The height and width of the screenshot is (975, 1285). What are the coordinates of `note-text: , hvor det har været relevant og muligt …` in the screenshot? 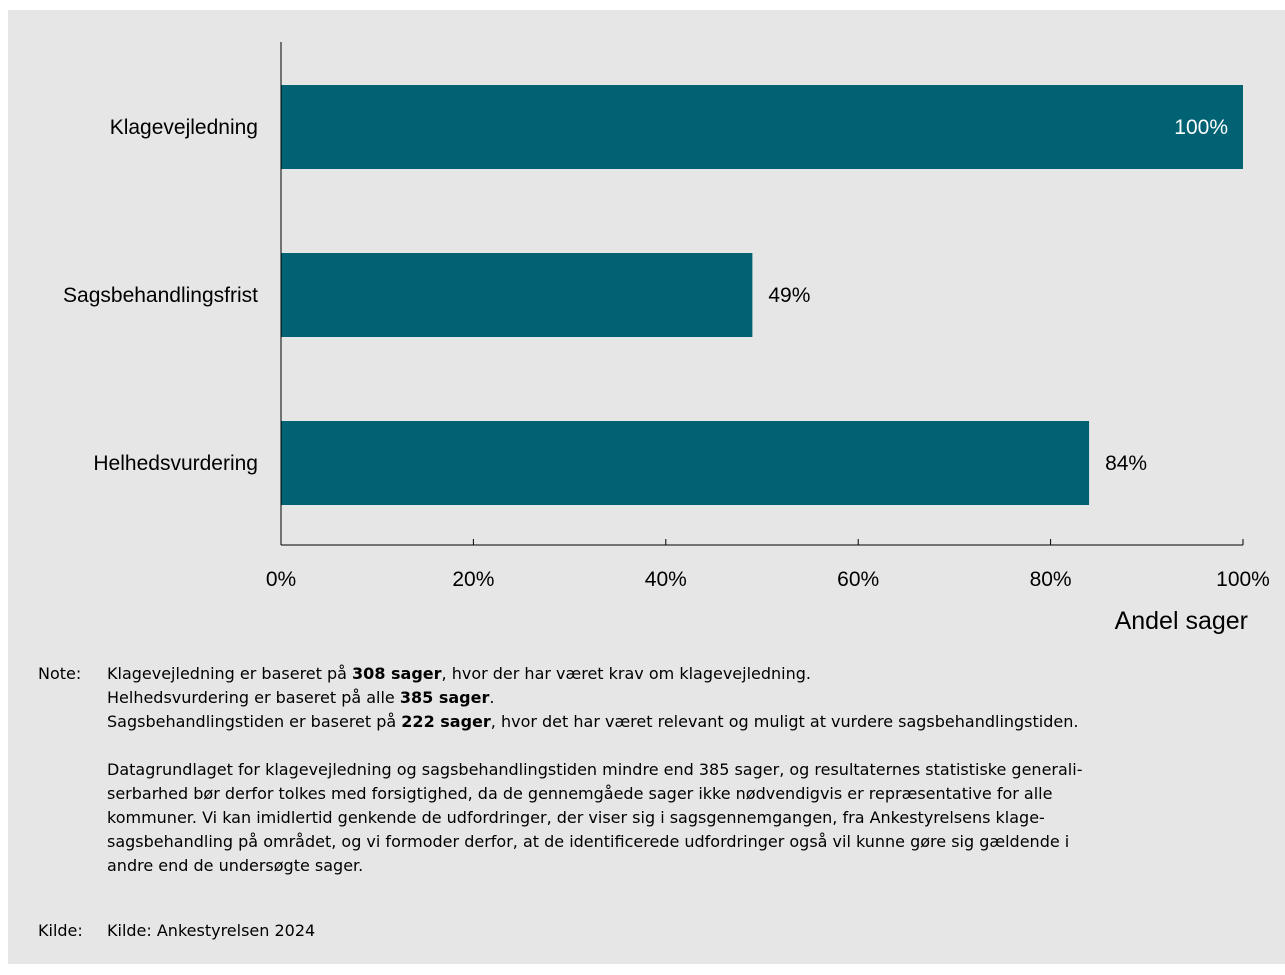 It's located at (784, 721).